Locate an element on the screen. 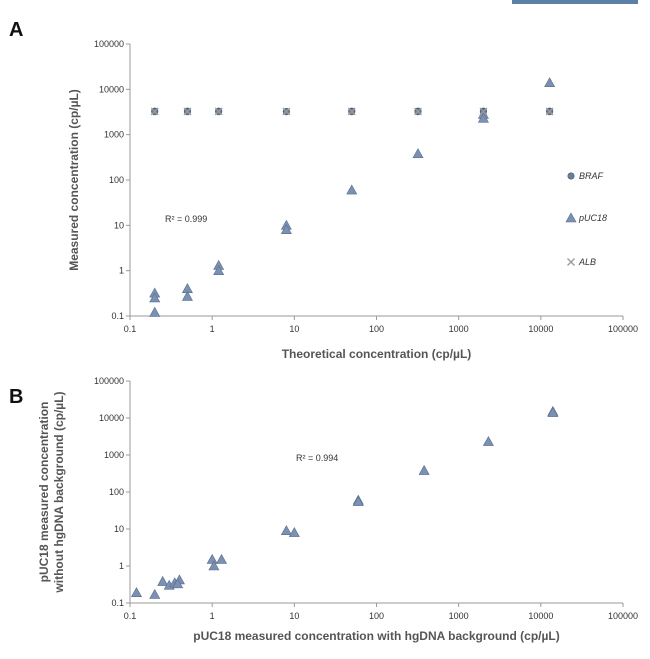 This screenshot has height=659, width=650. legend-item: pUC18 is located at coordinates (586, 217).